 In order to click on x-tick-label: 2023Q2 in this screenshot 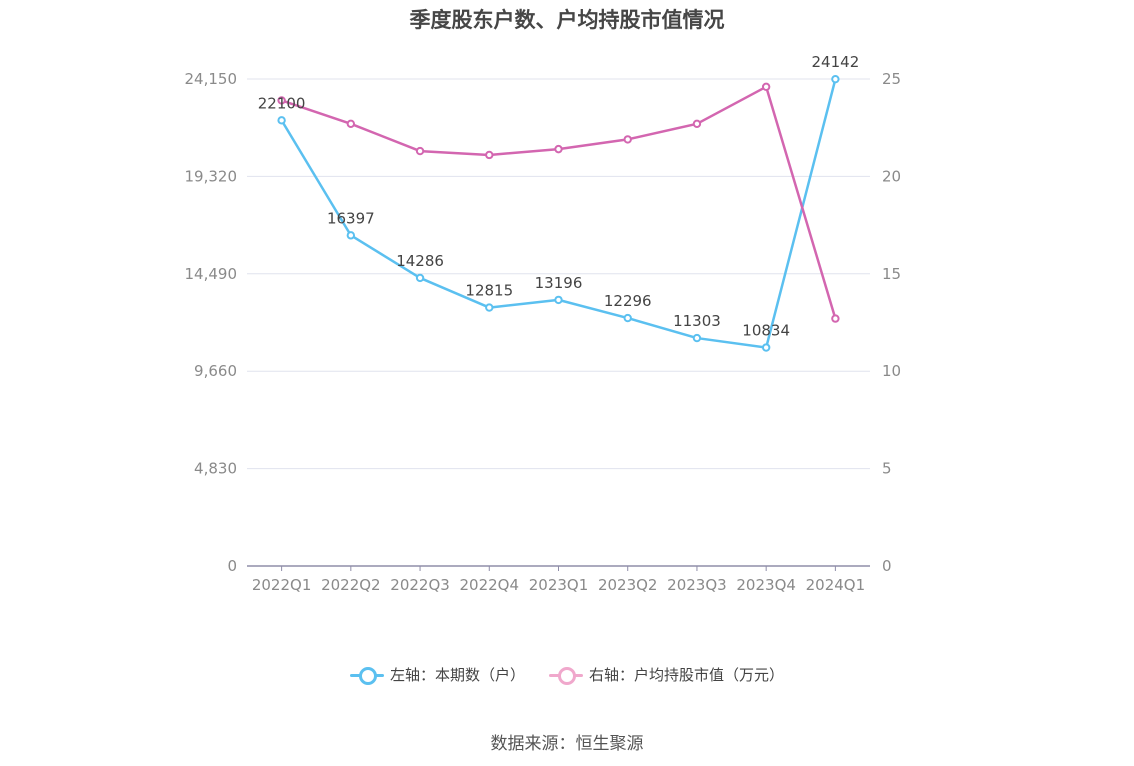, I will do `click(628, 585)`.